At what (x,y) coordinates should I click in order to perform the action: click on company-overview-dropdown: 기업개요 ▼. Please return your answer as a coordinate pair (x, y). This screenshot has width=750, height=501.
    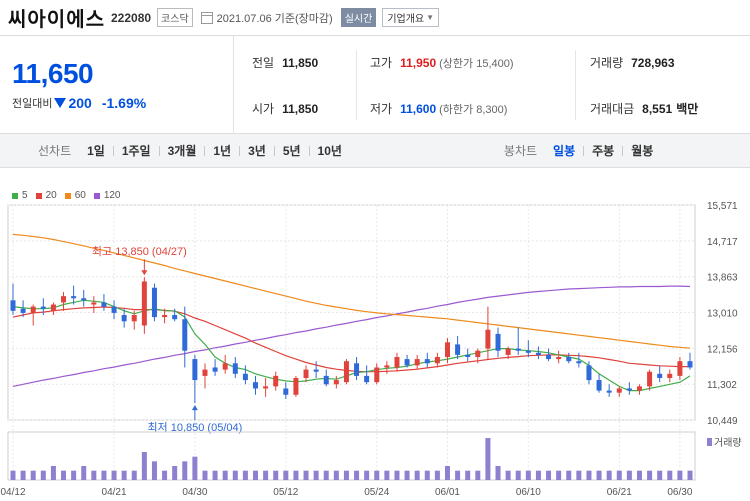
    Looking at the image, I should click on (411, 17).